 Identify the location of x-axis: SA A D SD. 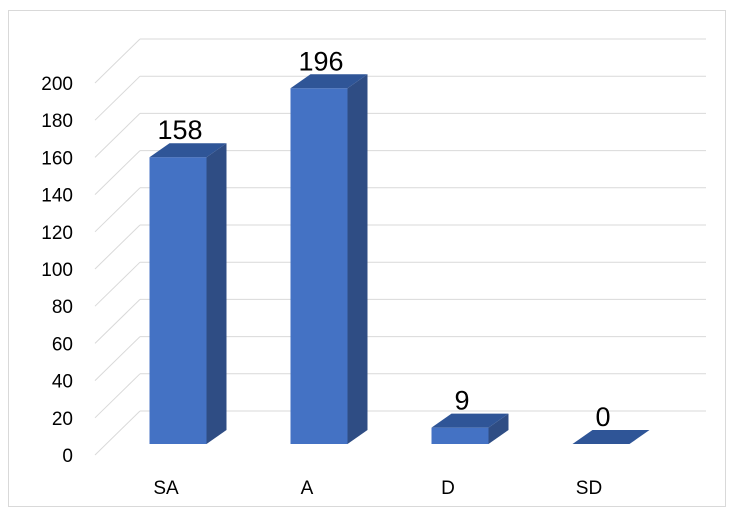
(377, 488).